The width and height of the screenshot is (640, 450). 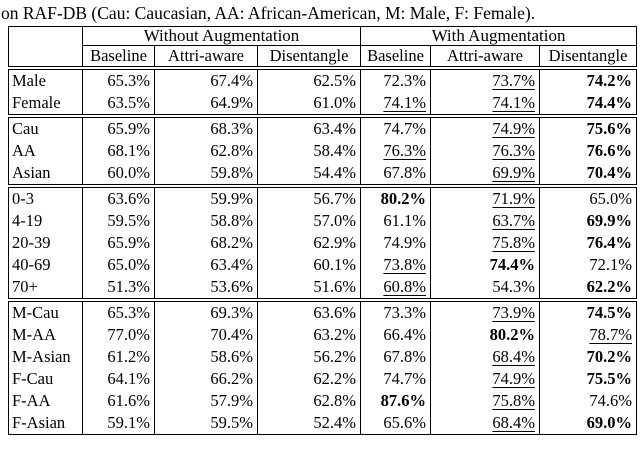 I want to click on value-cell: 74.7%, so click(x=395, y=379).